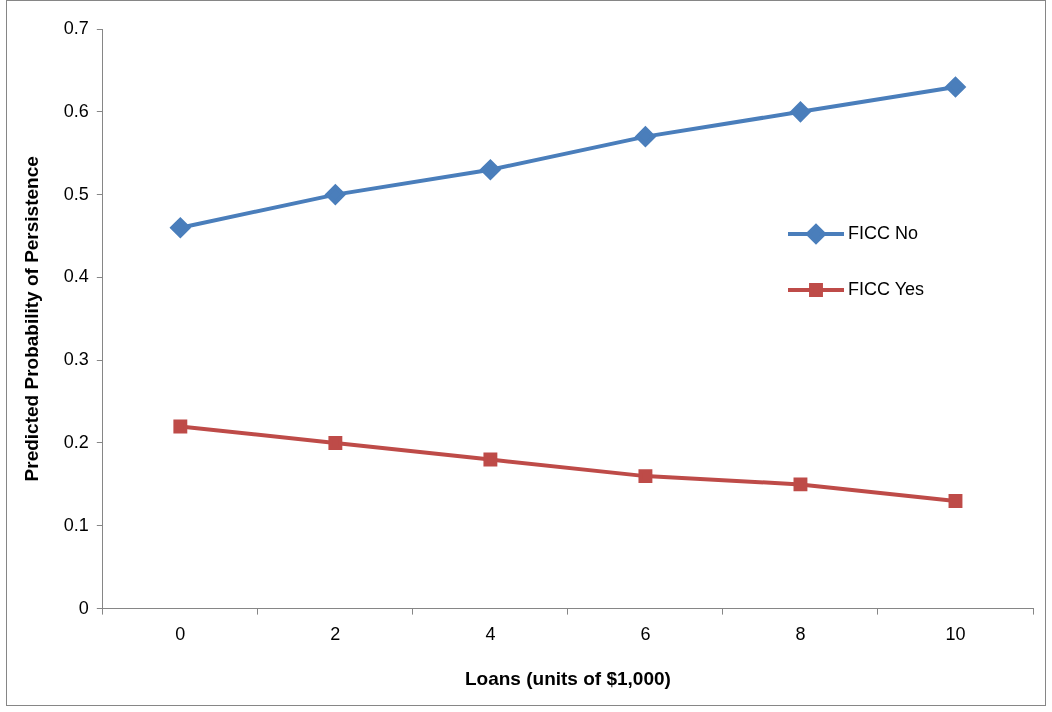 Image resolution: width=1052 pixels, height=712 pixels. I want to click on y-tick-label: 0, so click(83, 607).